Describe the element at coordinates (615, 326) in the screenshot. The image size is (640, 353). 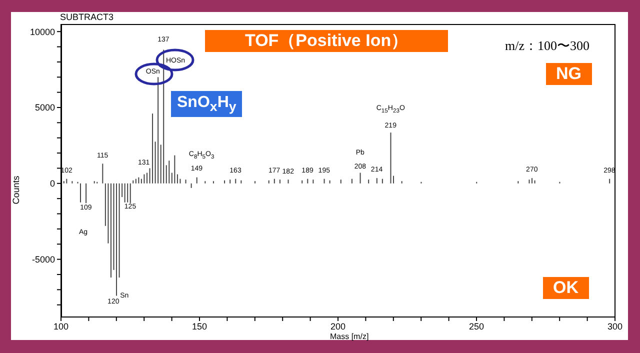
I see `x-tick-label: 300` at that location.